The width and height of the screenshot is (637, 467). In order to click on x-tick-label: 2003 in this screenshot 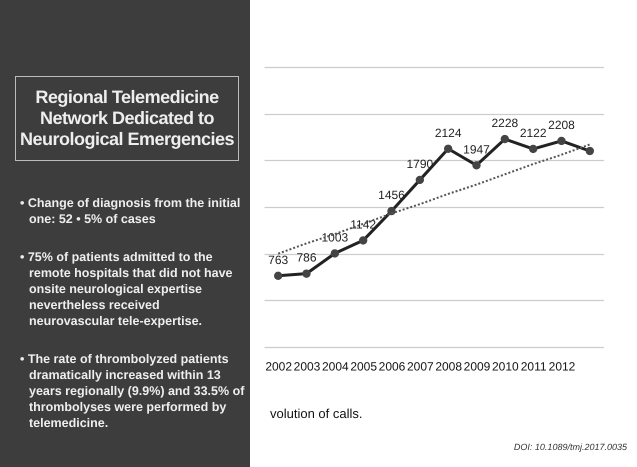, I will do `click(307, 367)`.